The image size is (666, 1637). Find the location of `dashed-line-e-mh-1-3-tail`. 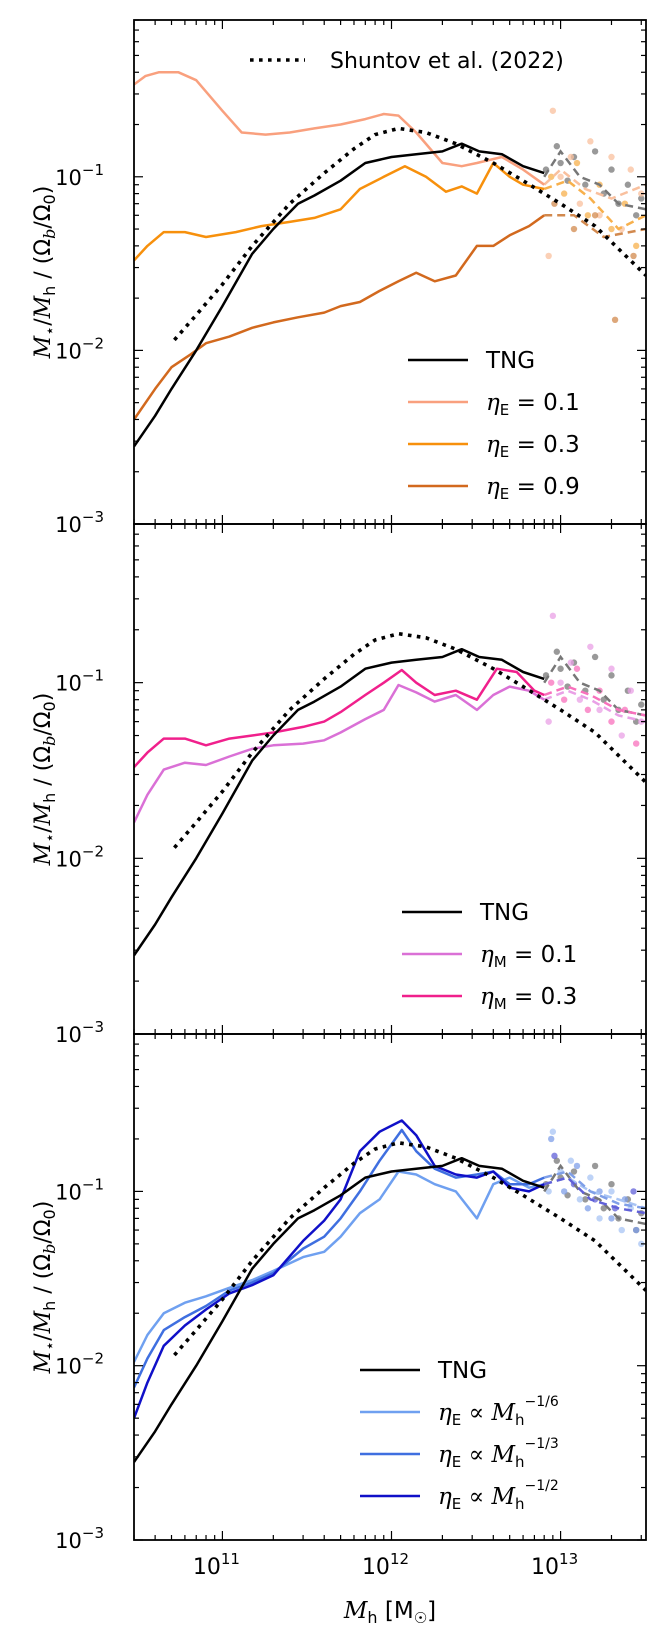

dashed-line-e-mh-1-3-tail is located at coordinates (594, 1190).